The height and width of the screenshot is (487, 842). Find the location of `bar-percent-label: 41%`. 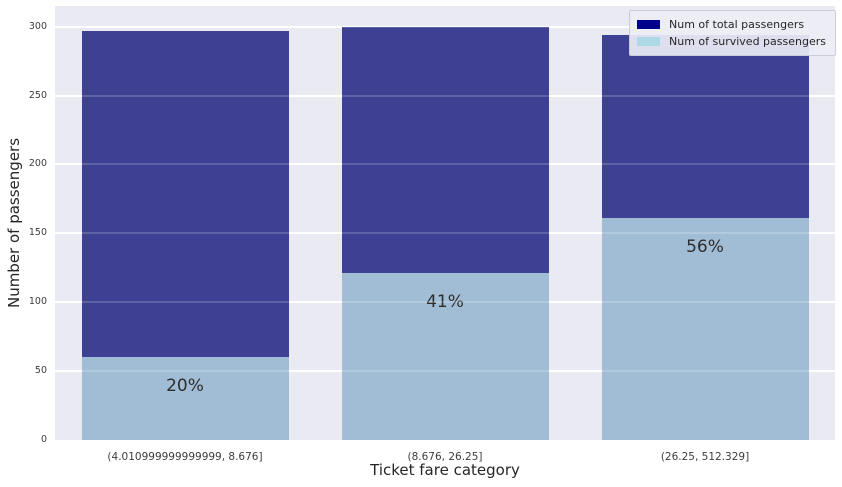

bar-percent-label: 41% is located at coordinates (445, 302).